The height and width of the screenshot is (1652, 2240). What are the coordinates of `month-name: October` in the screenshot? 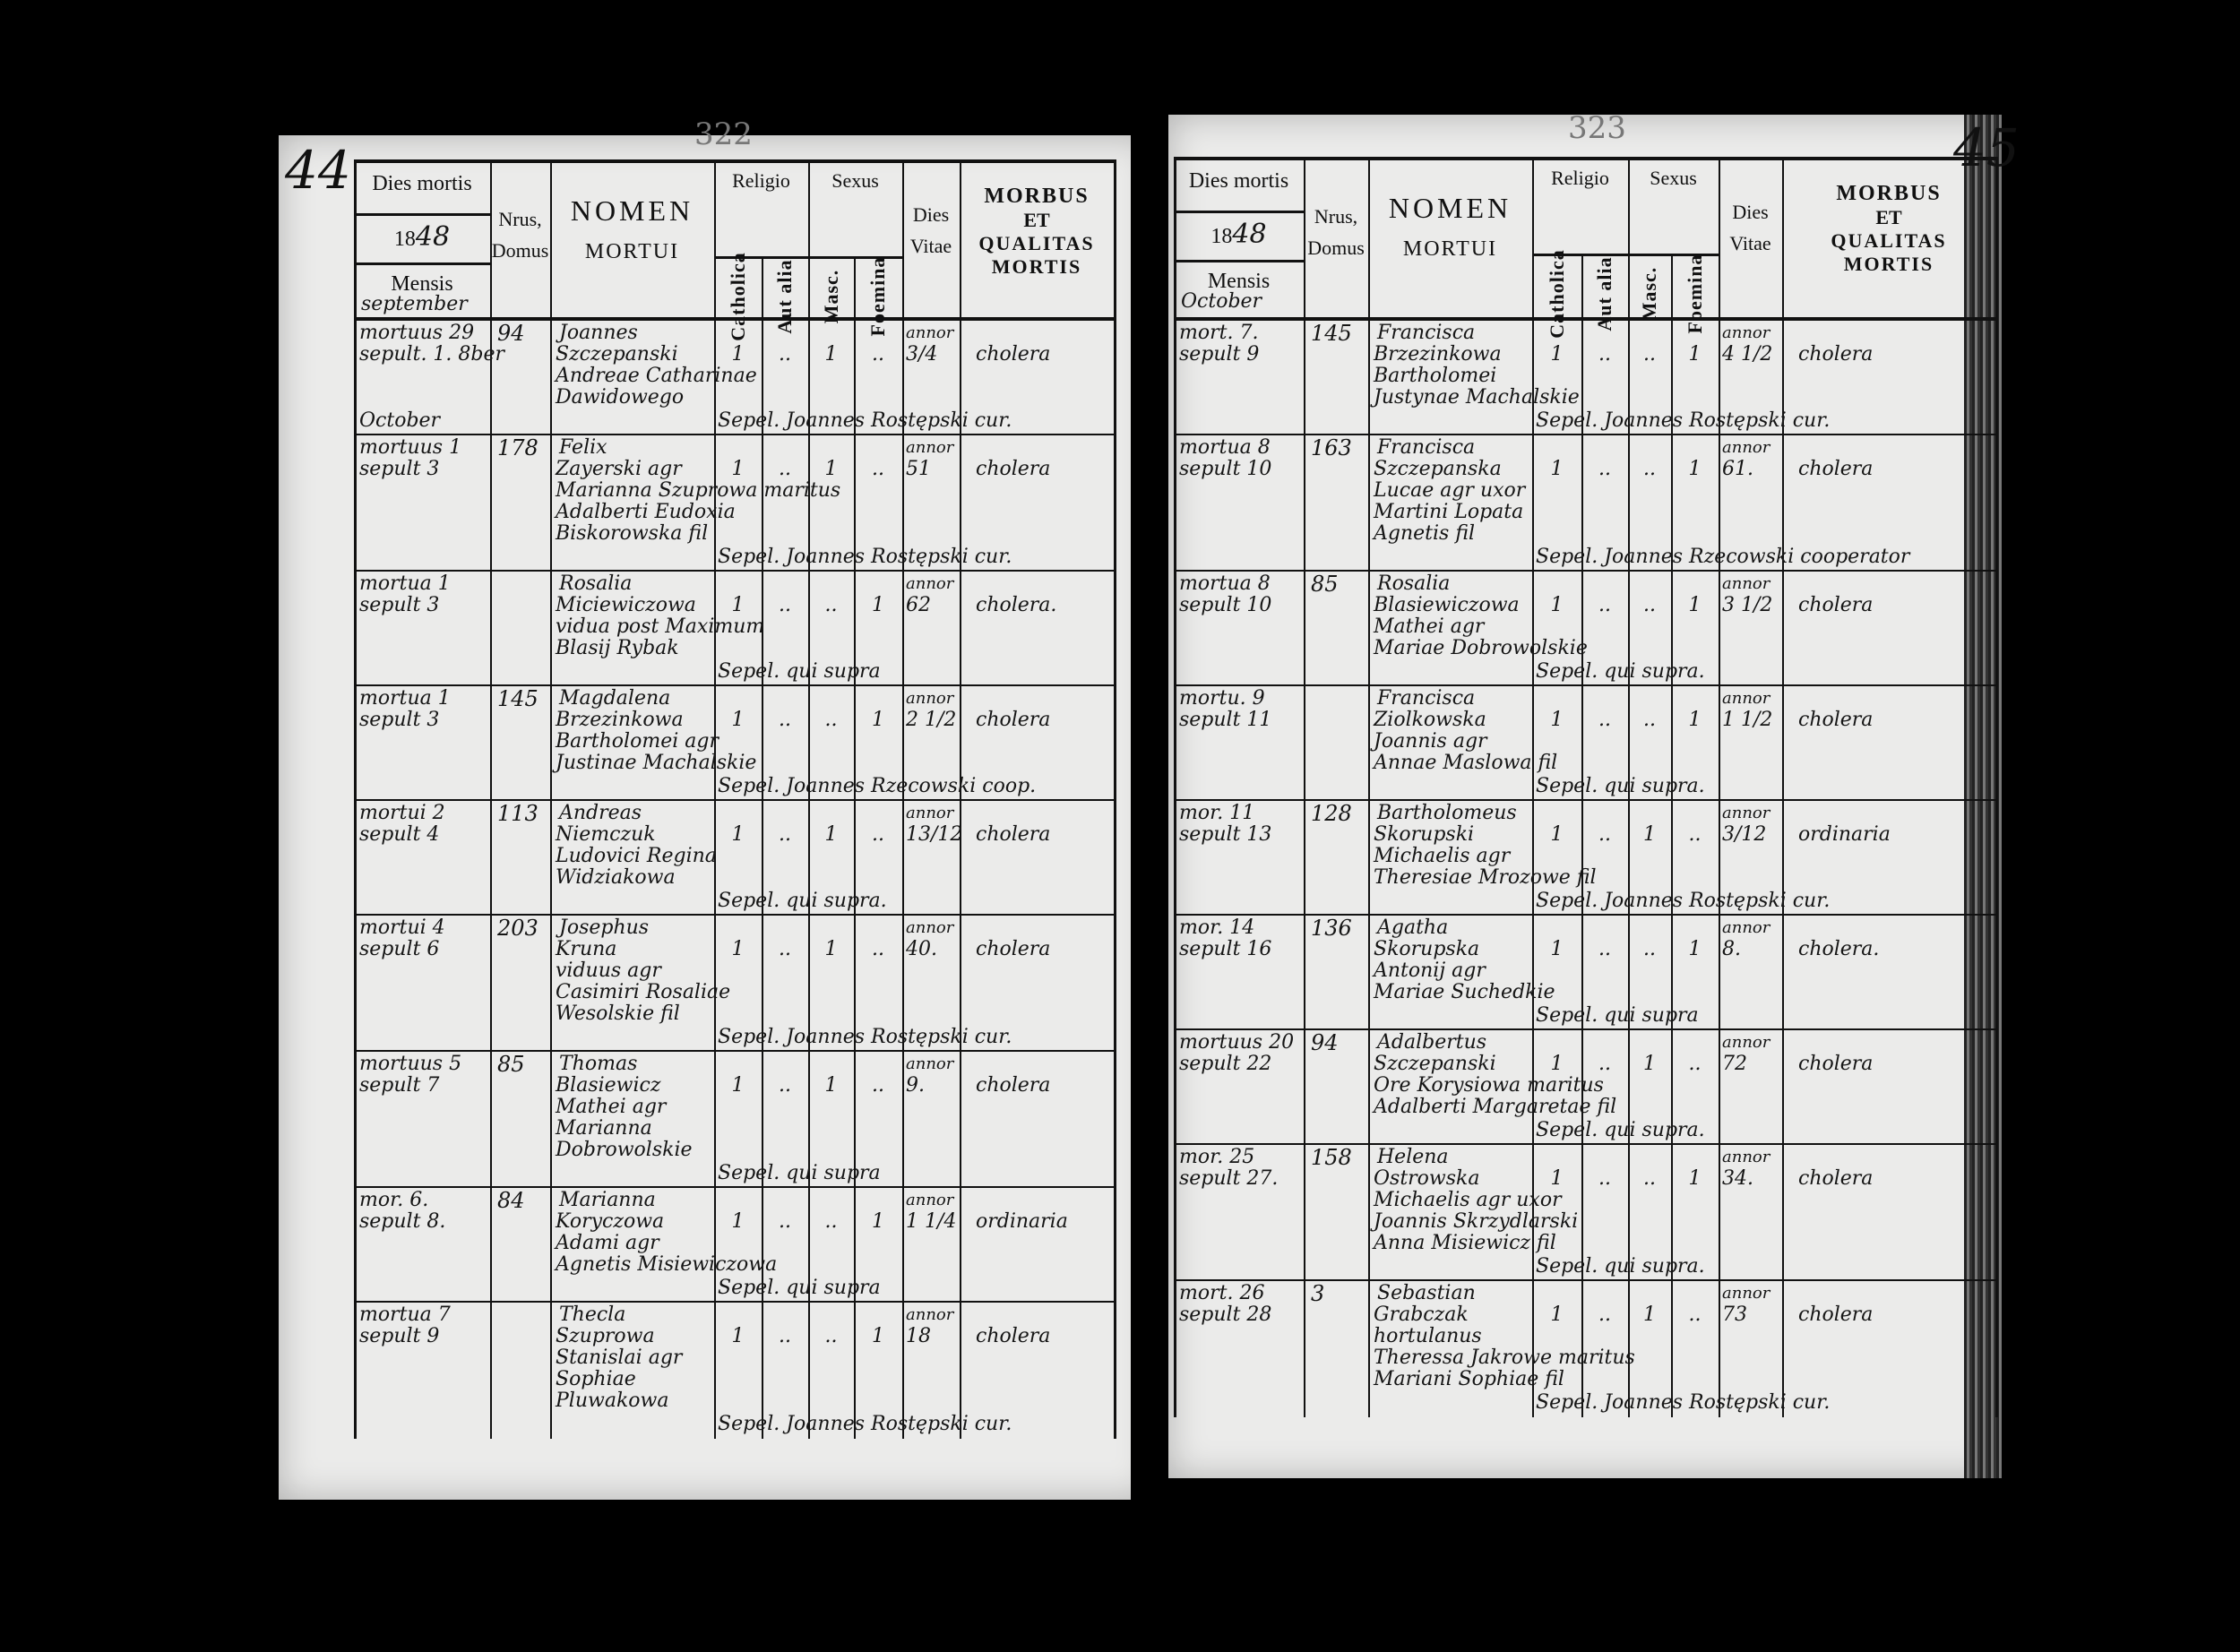 It's located at (1221, 301).